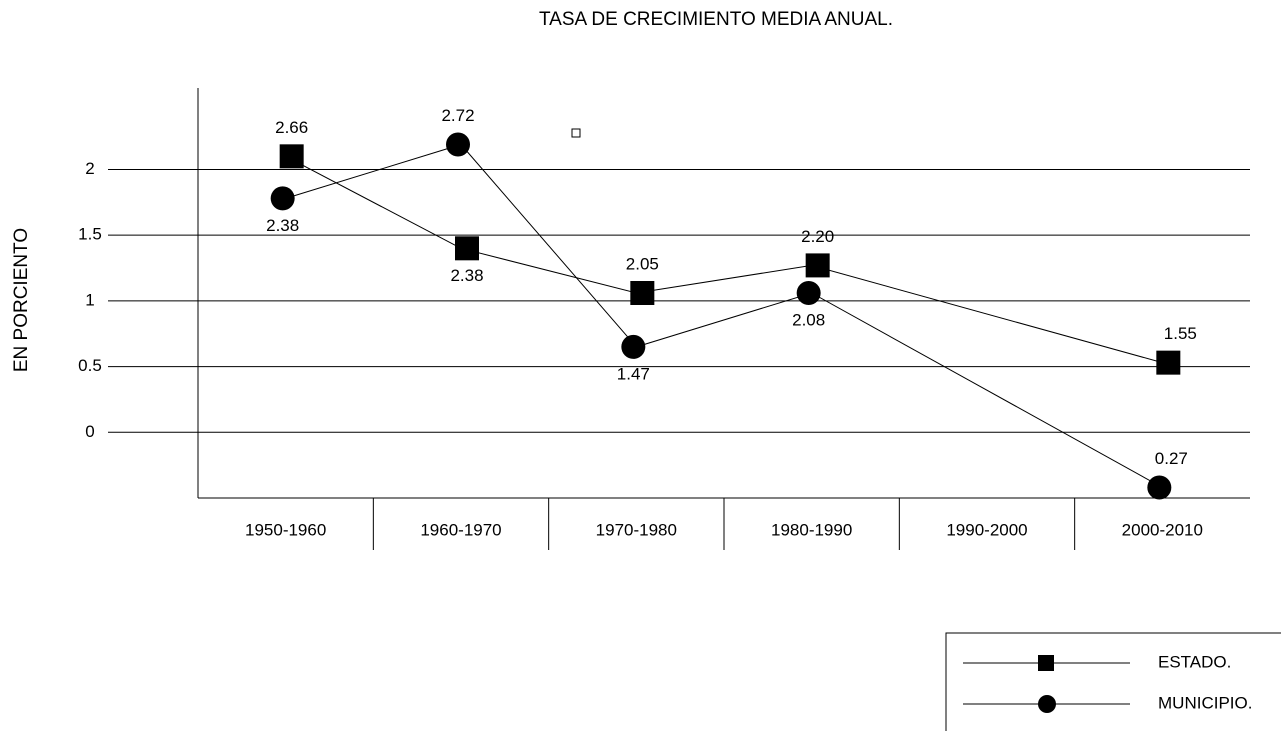  What do you see at coordinates (811, 529) in the screenshot?
I see `x-tick-label: 1980-1990` at bounding box center [811, 529].